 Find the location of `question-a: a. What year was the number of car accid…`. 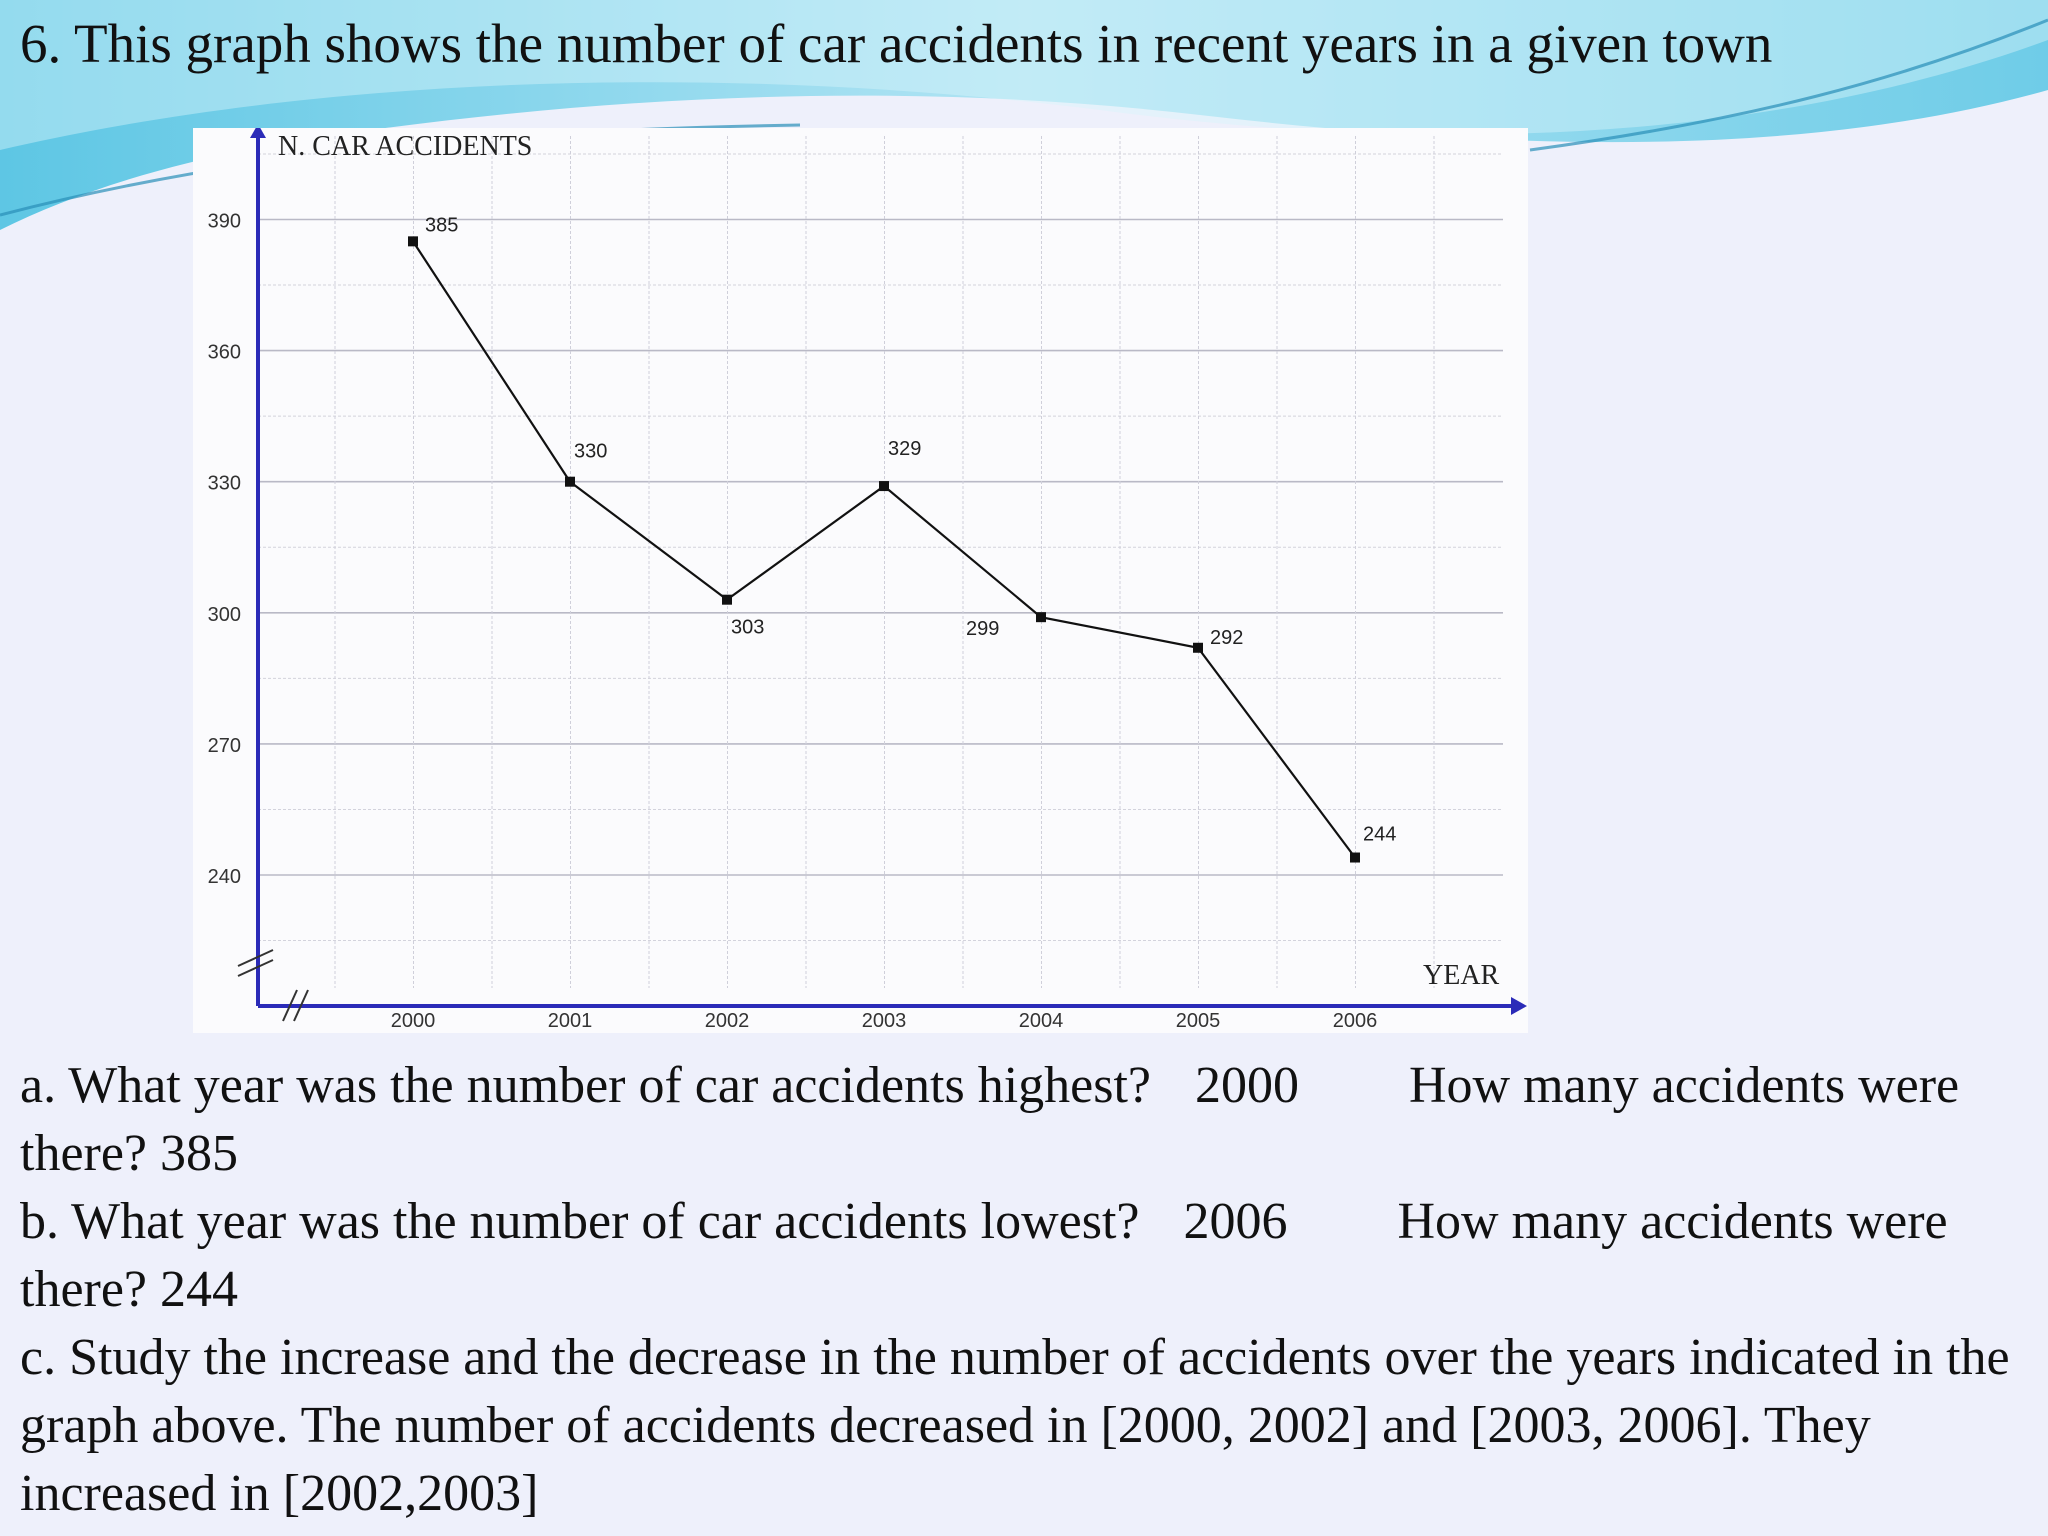

question-a: a. What year was the number of car accid… is located at coordinates (1025, 1120).